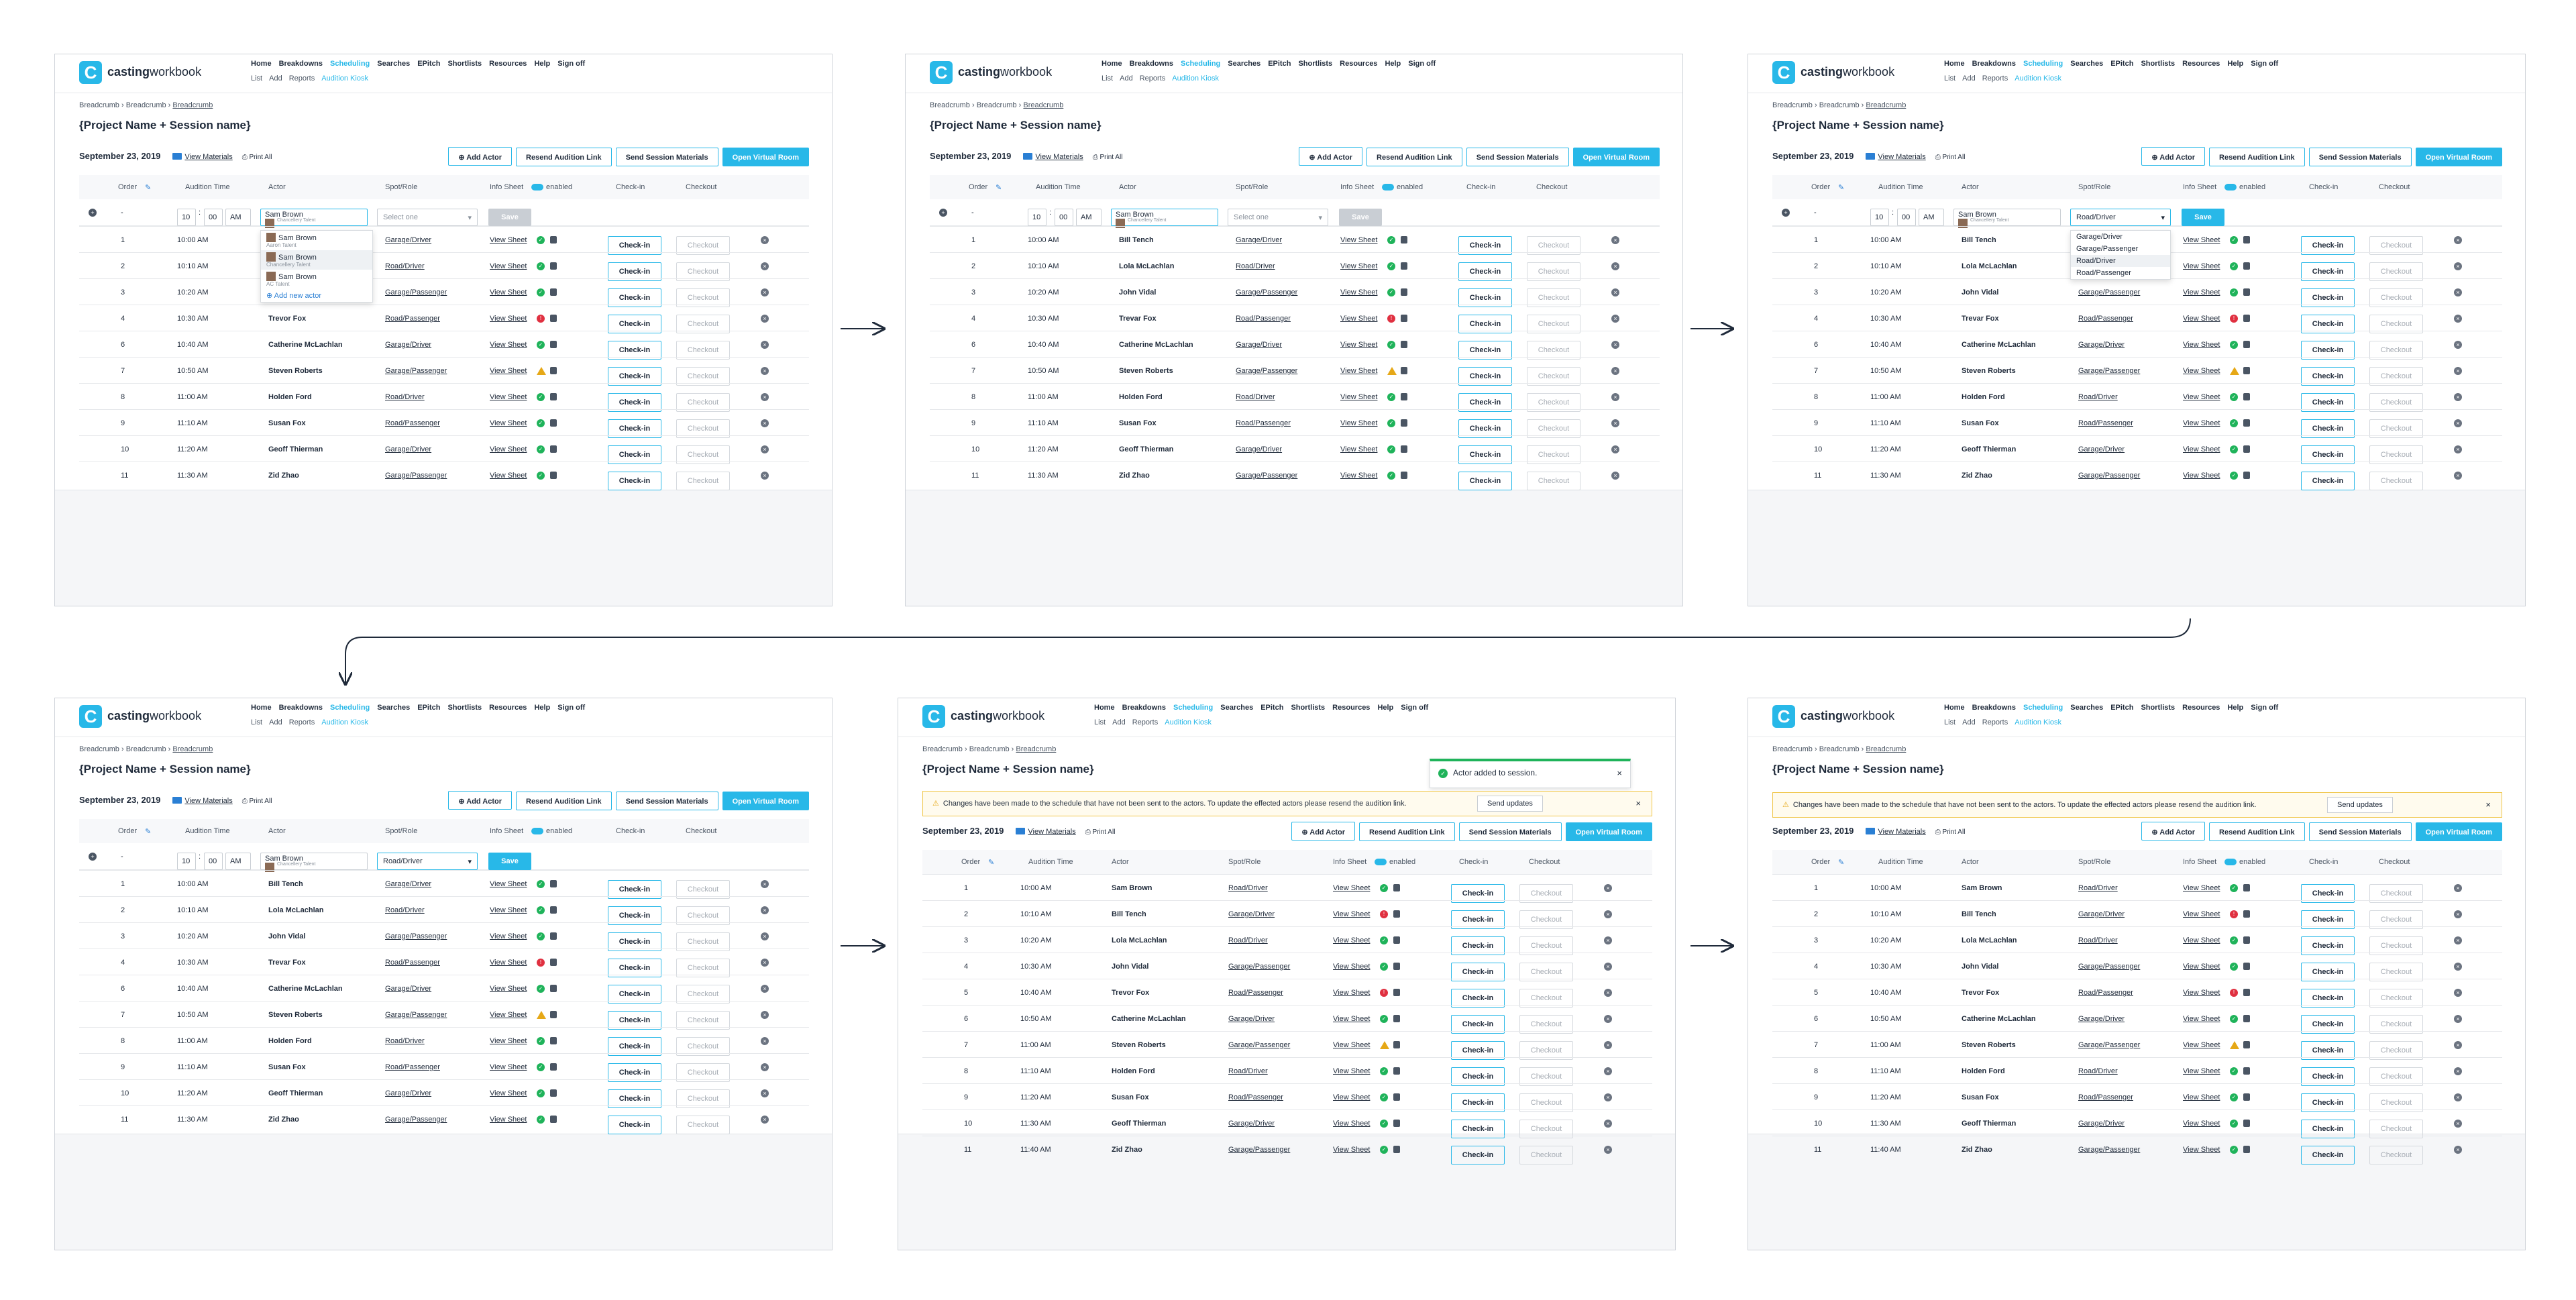 The image size is (2576, 1300). Describe the element at coordinates (1393, 64) in the screenshot. I see `nav-help: Help` at that location.